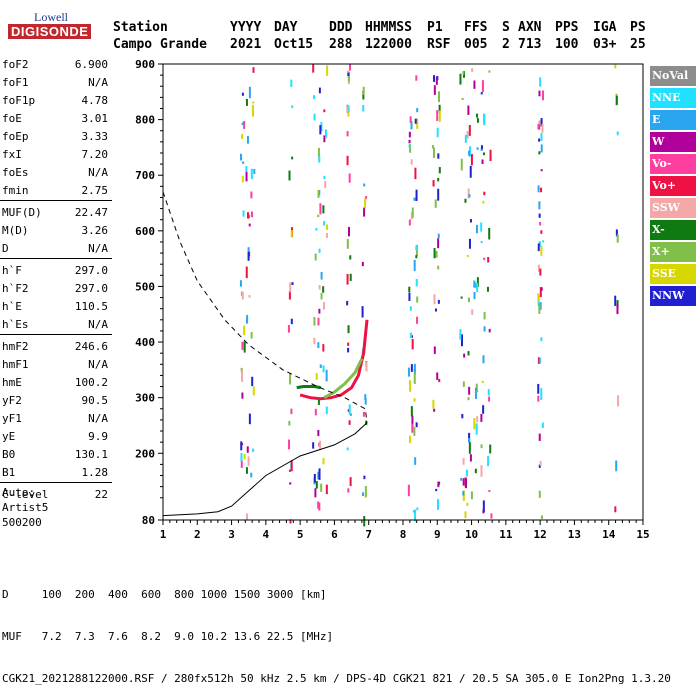  I want to click on x-tick-label: 15, so click(642, 534).